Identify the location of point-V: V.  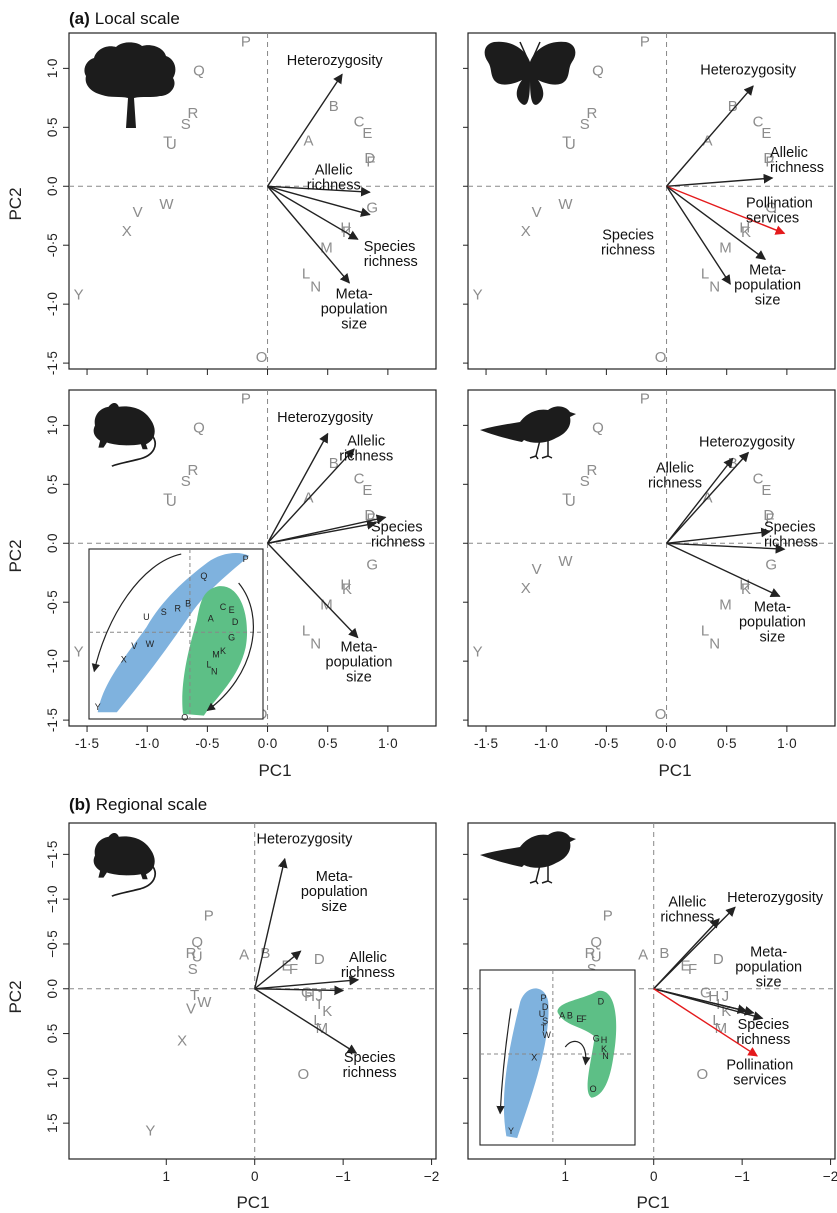
(537, 212).